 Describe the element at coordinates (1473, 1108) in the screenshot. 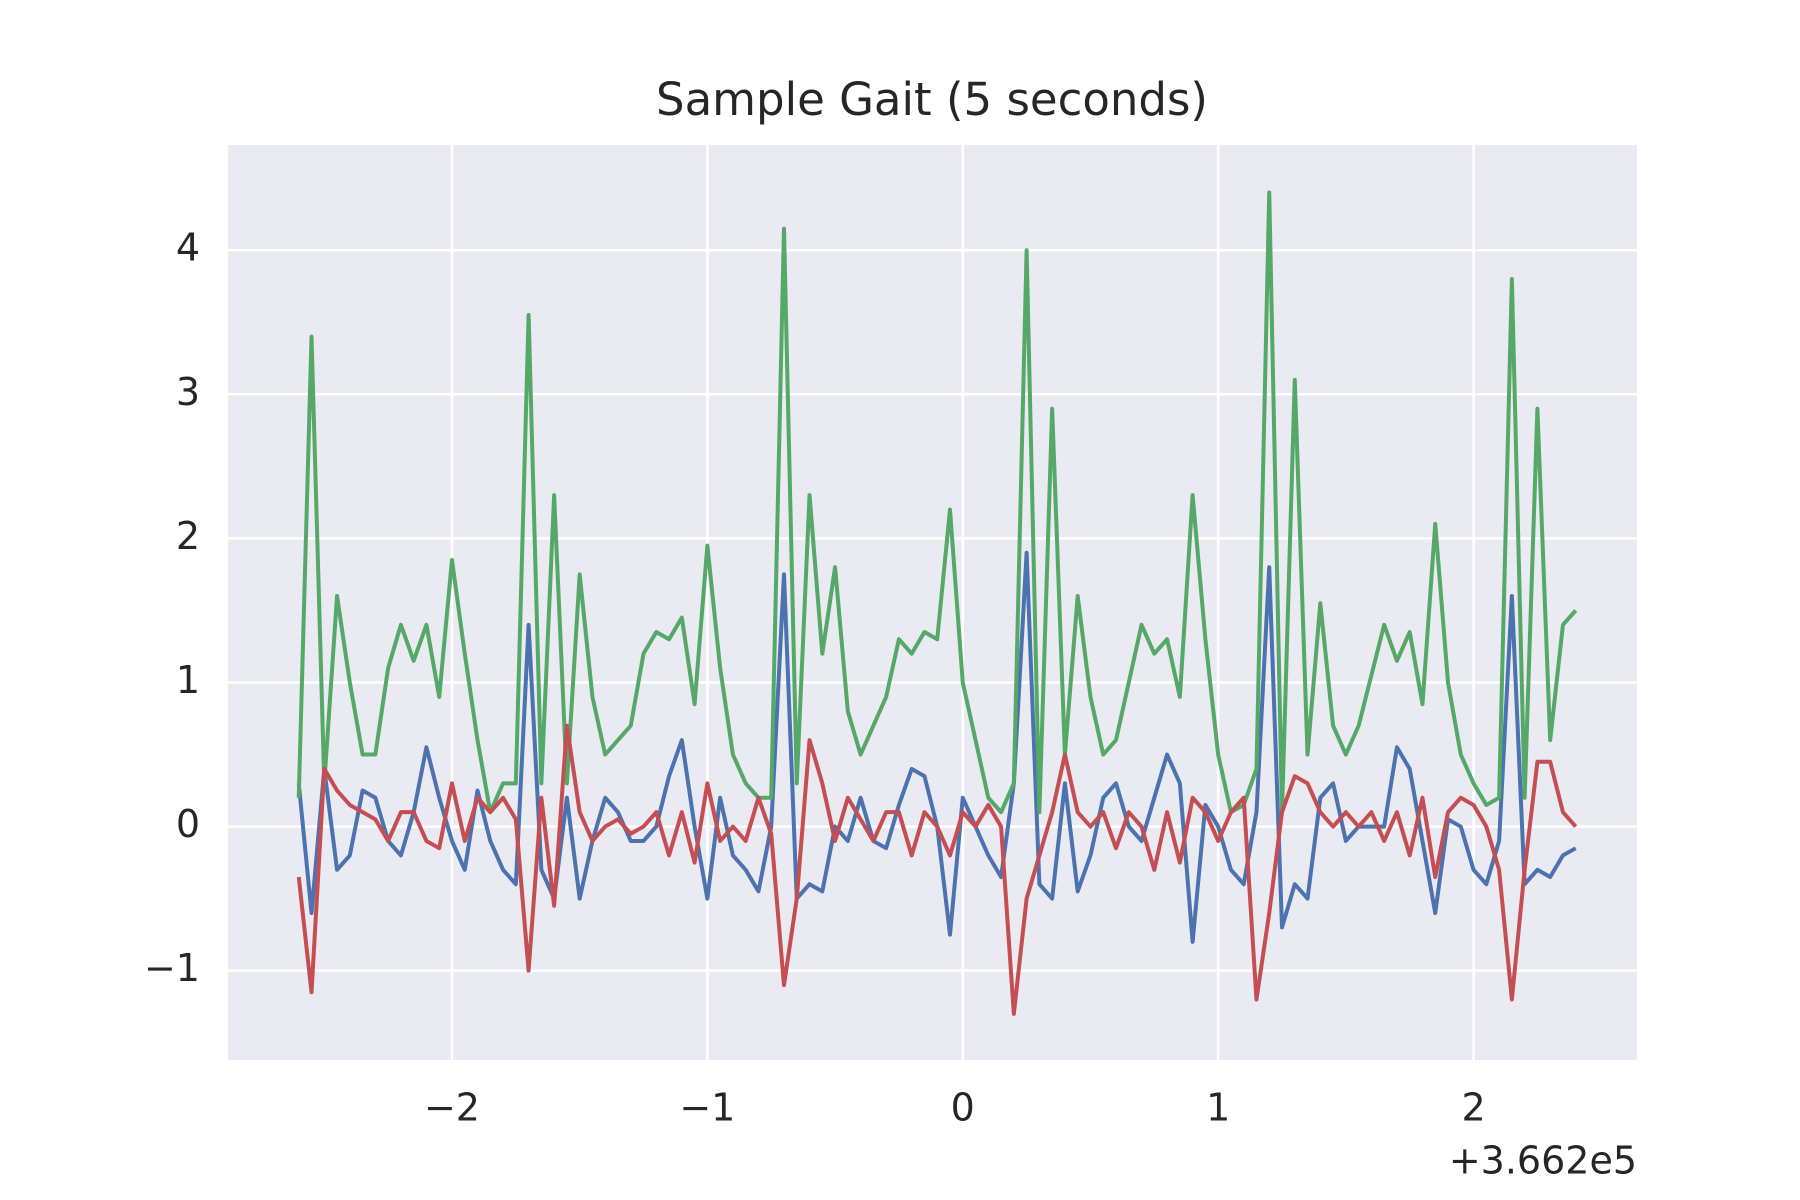

I see `x-tick-label: 2` at that location.